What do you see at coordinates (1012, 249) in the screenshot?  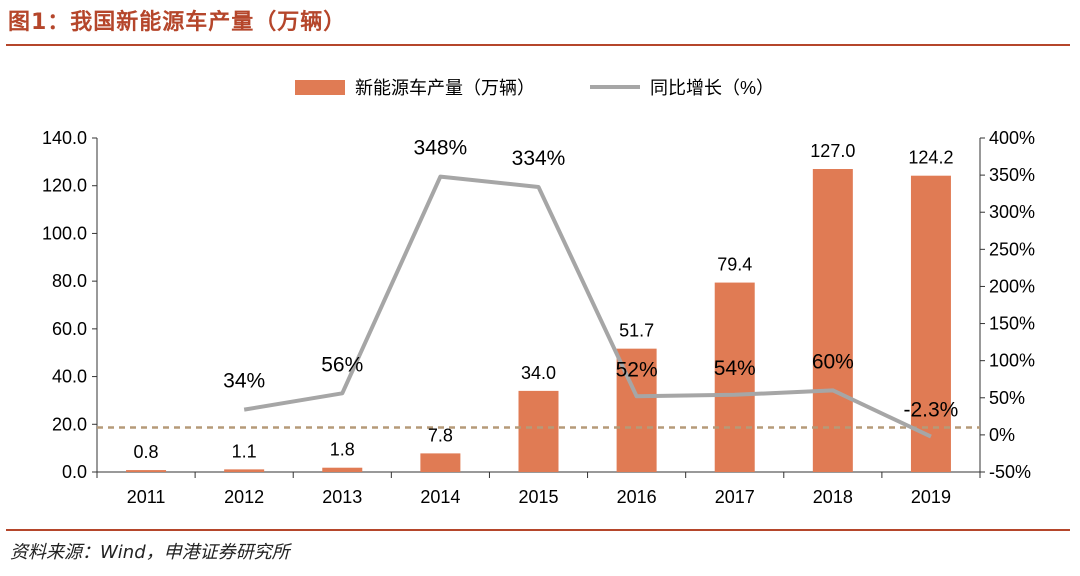 I see `right-axis-tick-label: 250%` at bounding box center [1012, 249].